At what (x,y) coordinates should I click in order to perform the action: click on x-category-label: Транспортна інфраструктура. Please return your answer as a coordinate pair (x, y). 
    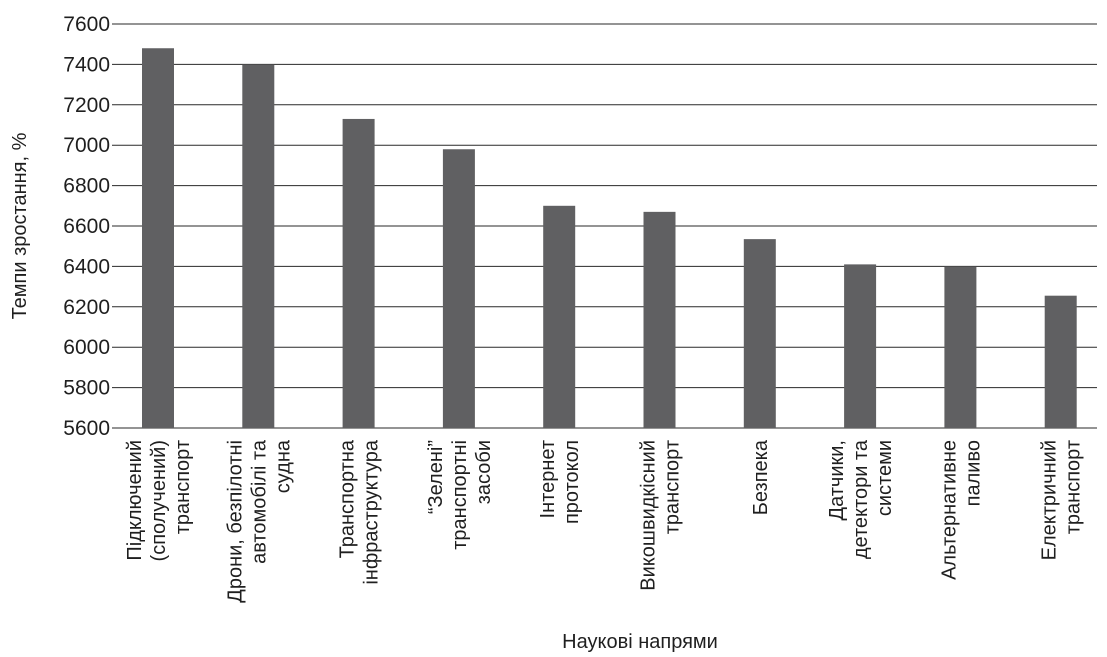
    Looking at the image, I should click on (360, 512).